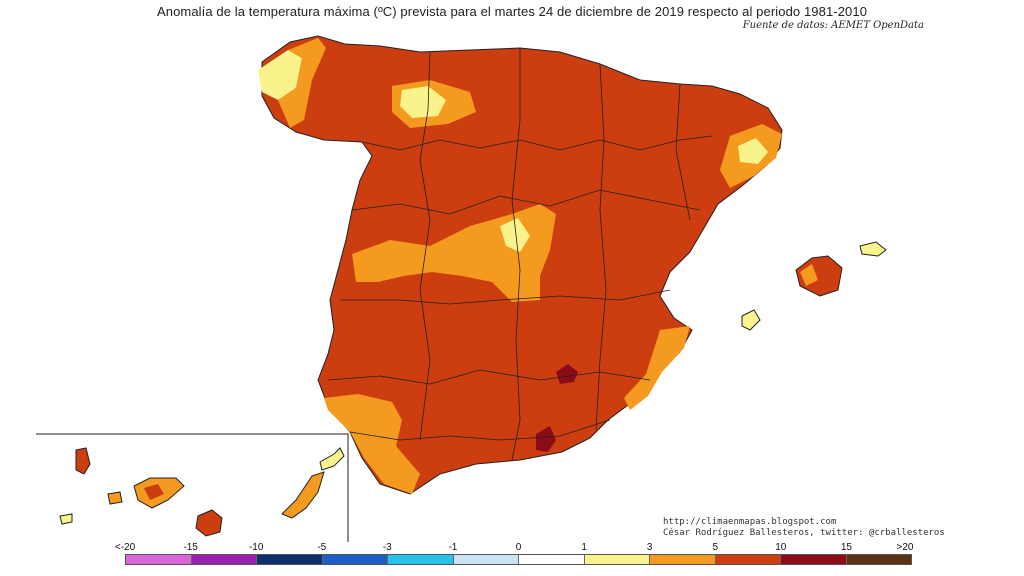 This screenshot has height=576, width=1024. What do you see at coordinates (453, 547) in the screenshot?
I see `legend-tick: -1` at bounding box center [453, 547].